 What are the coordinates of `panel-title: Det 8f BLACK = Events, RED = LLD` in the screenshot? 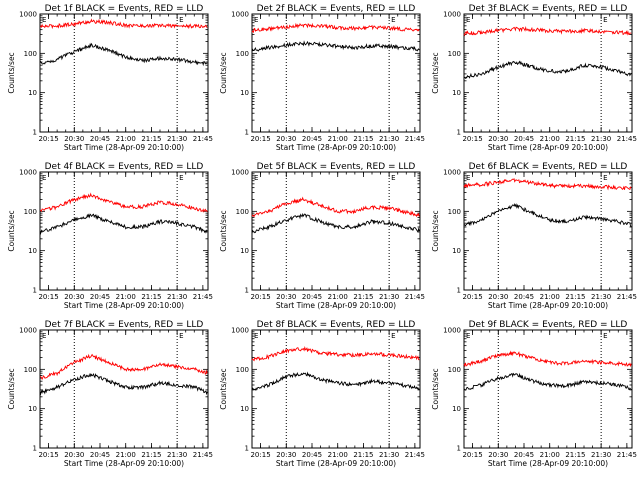 It's located at (336, 325).